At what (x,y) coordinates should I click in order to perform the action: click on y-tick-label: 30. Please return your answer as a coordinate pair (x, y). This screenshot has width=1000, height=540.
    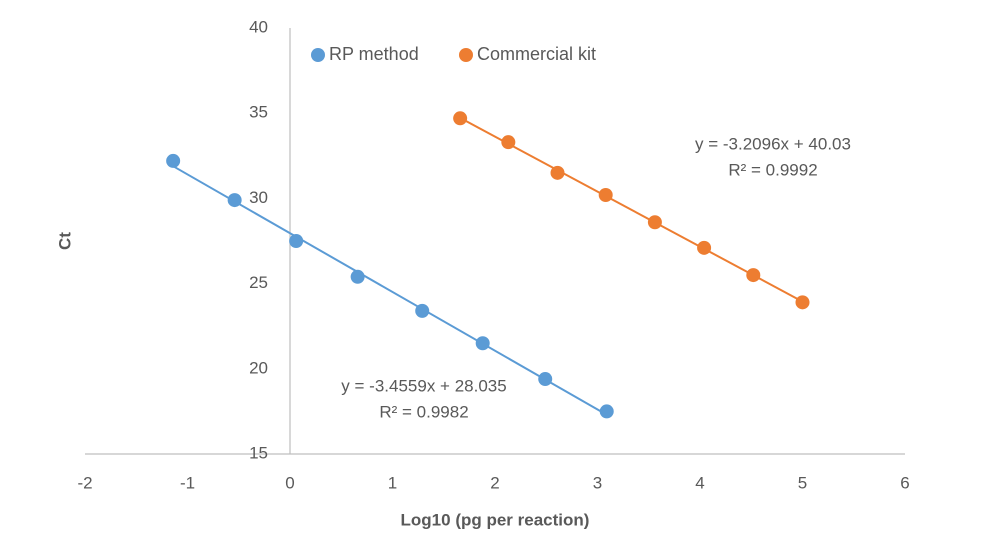
    Looking at the image, I should click on (258, 197).